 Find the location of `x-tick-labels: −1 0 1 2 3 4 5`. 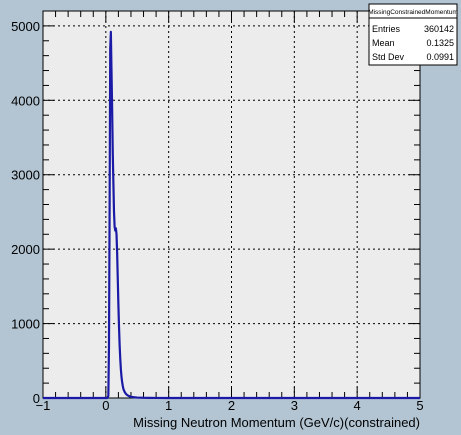

x-tick-labels: −1 0 1 2 3 4 5 is located at coordinates (230, 405).